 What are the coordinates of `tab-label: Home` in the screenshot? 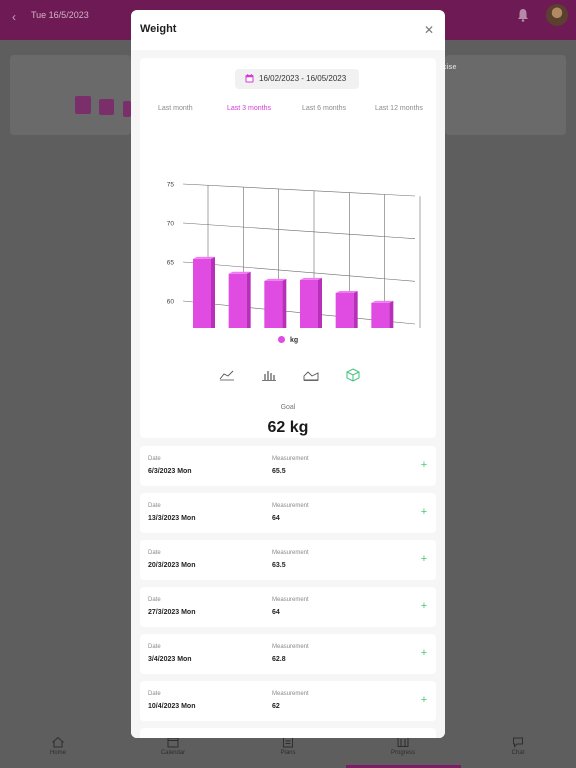 It's located at (57, 753).